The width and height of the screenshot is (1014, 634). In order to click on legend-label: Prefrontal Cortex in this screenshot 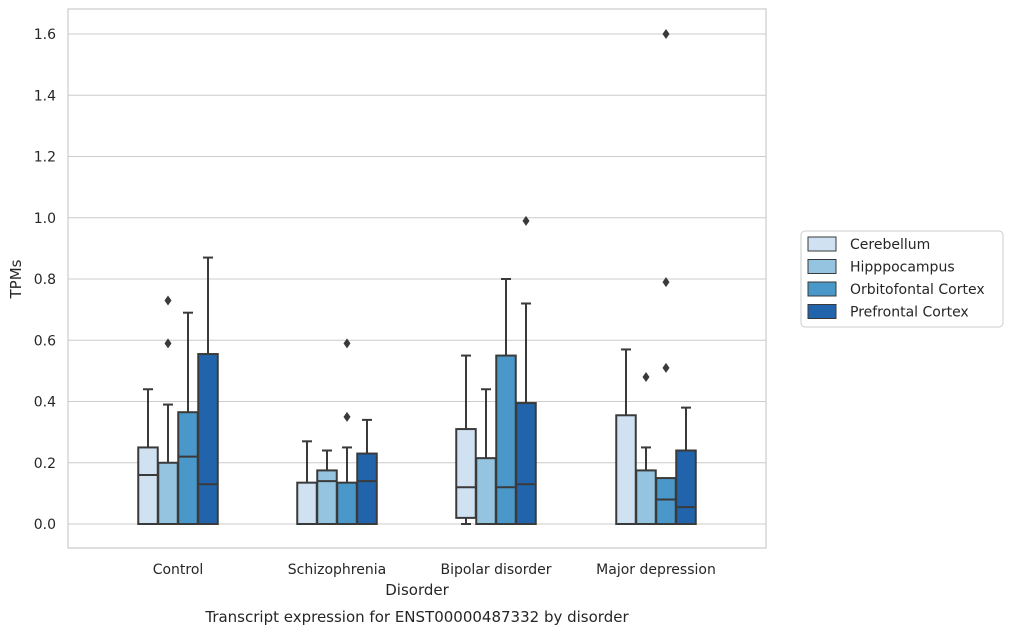, I will do `click(909, 313)`.